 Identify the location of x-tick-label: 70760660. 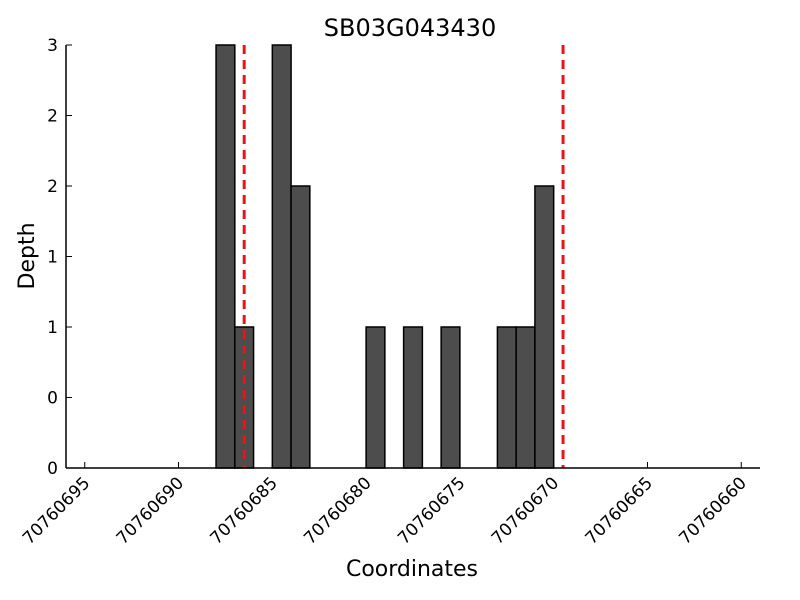
(712, 510).